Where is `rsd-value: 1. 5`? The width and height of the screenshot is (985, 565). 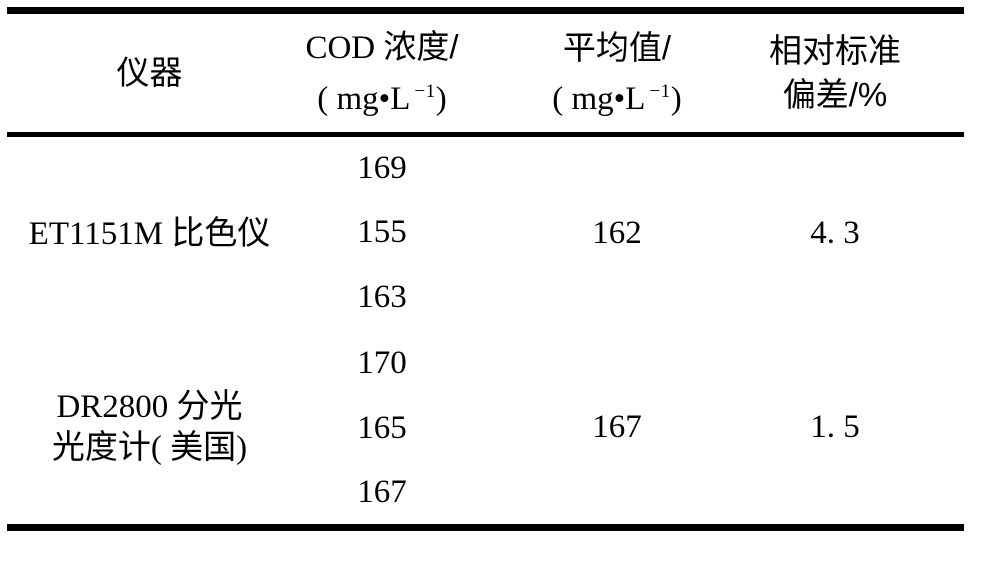 rsd-value: 1. 5 is located at coordinates (835, 426).